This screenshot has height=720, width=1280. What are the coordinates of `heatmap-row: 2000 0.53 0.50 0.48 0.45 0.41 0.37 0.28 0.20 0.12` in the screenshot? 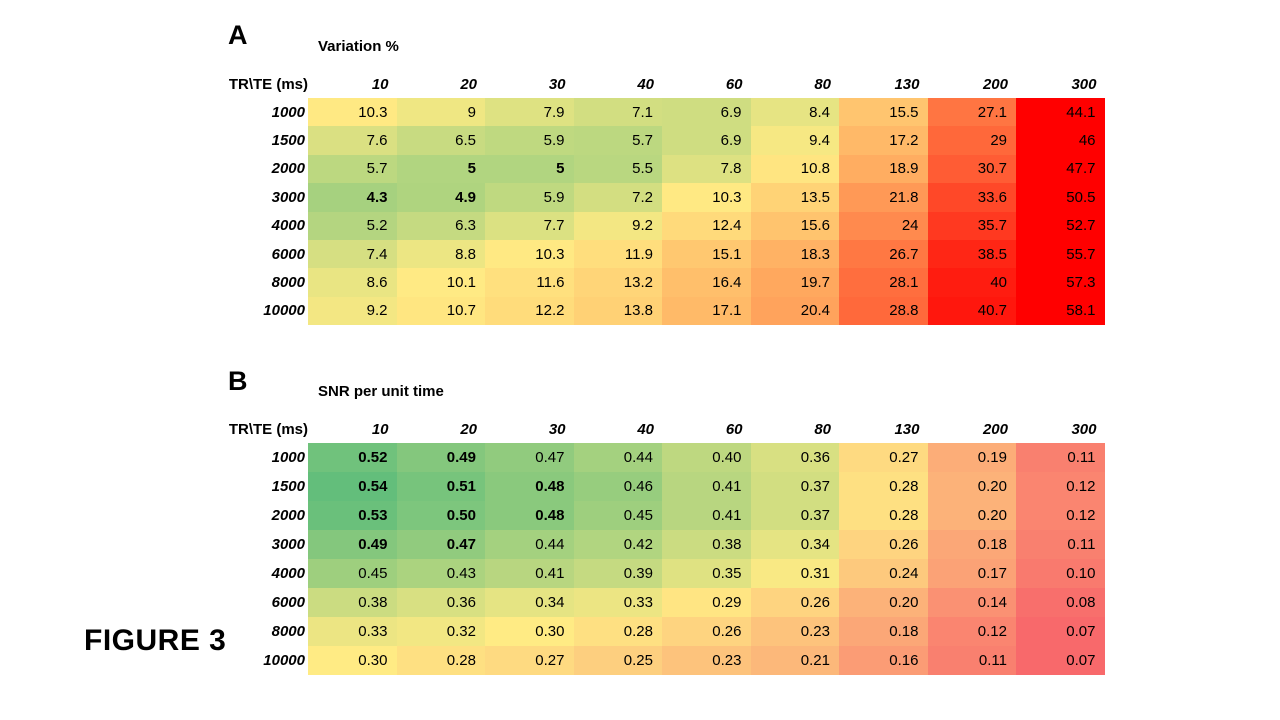 It's located at (663, 515).